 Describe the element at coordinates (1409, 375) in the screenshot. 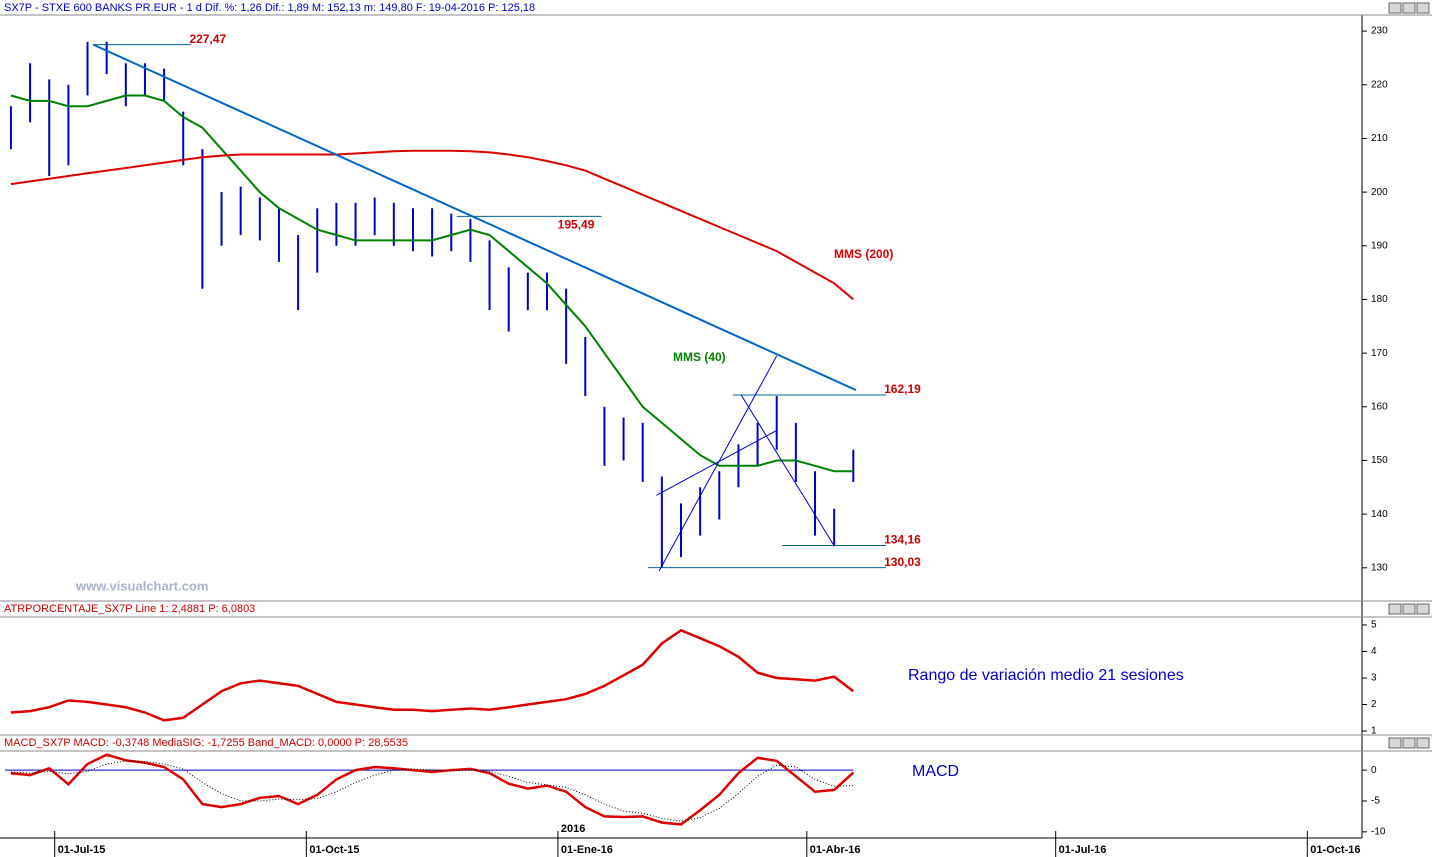

I see `window-buttons` at that location.